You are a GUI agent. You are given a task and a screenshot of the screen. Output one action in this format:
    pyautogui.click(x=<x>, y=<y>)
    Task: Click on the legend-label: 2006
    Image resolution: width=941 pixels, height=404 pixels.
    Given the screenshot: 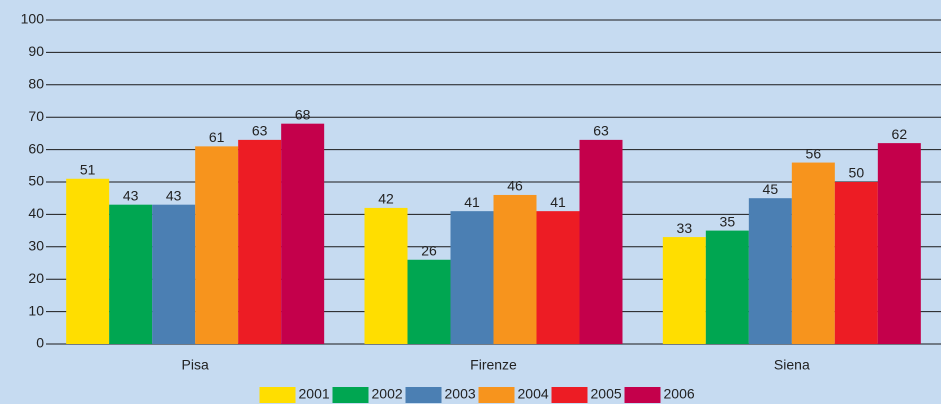 What is the action you would take?
    pyautogui.click(x=679, y=394)
    